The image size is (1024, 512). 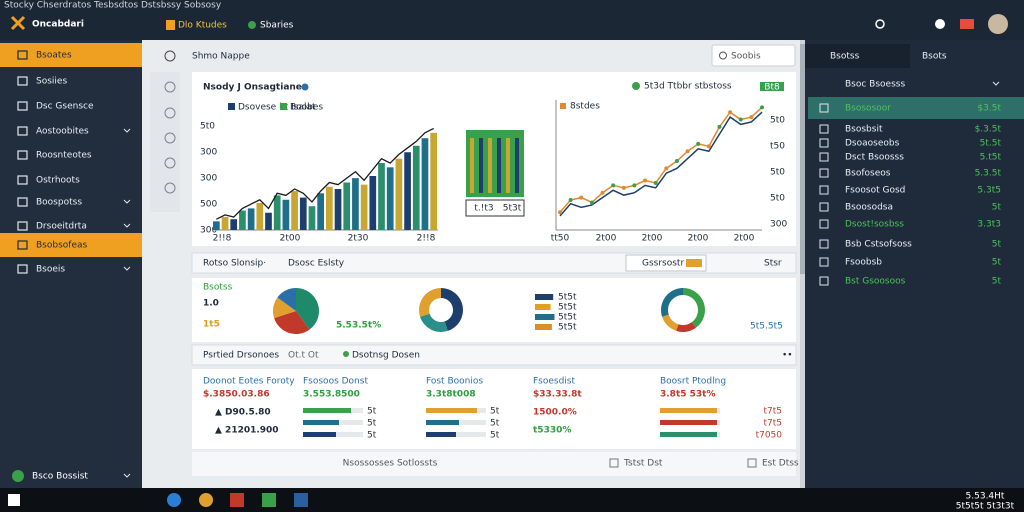 I want to click on row-label: Bsofoseos, so click(x=868, y=174).